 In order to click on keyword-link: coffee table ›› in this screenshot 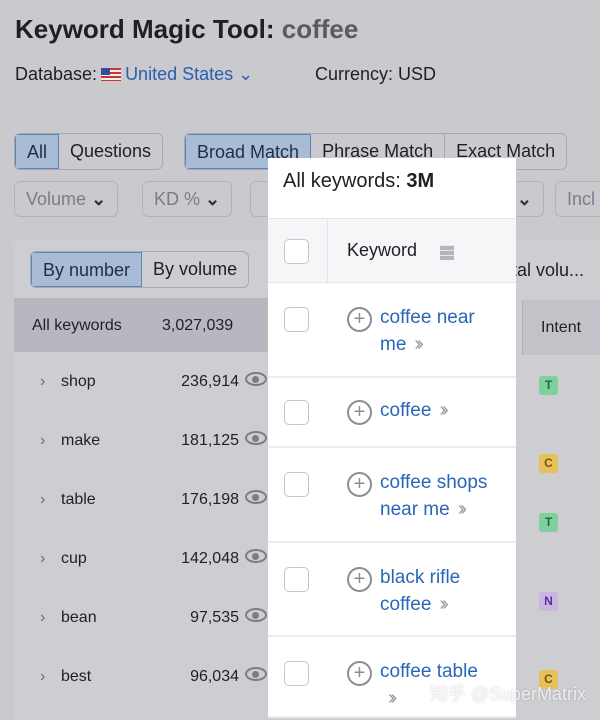, I will do `click(429, 685)`.